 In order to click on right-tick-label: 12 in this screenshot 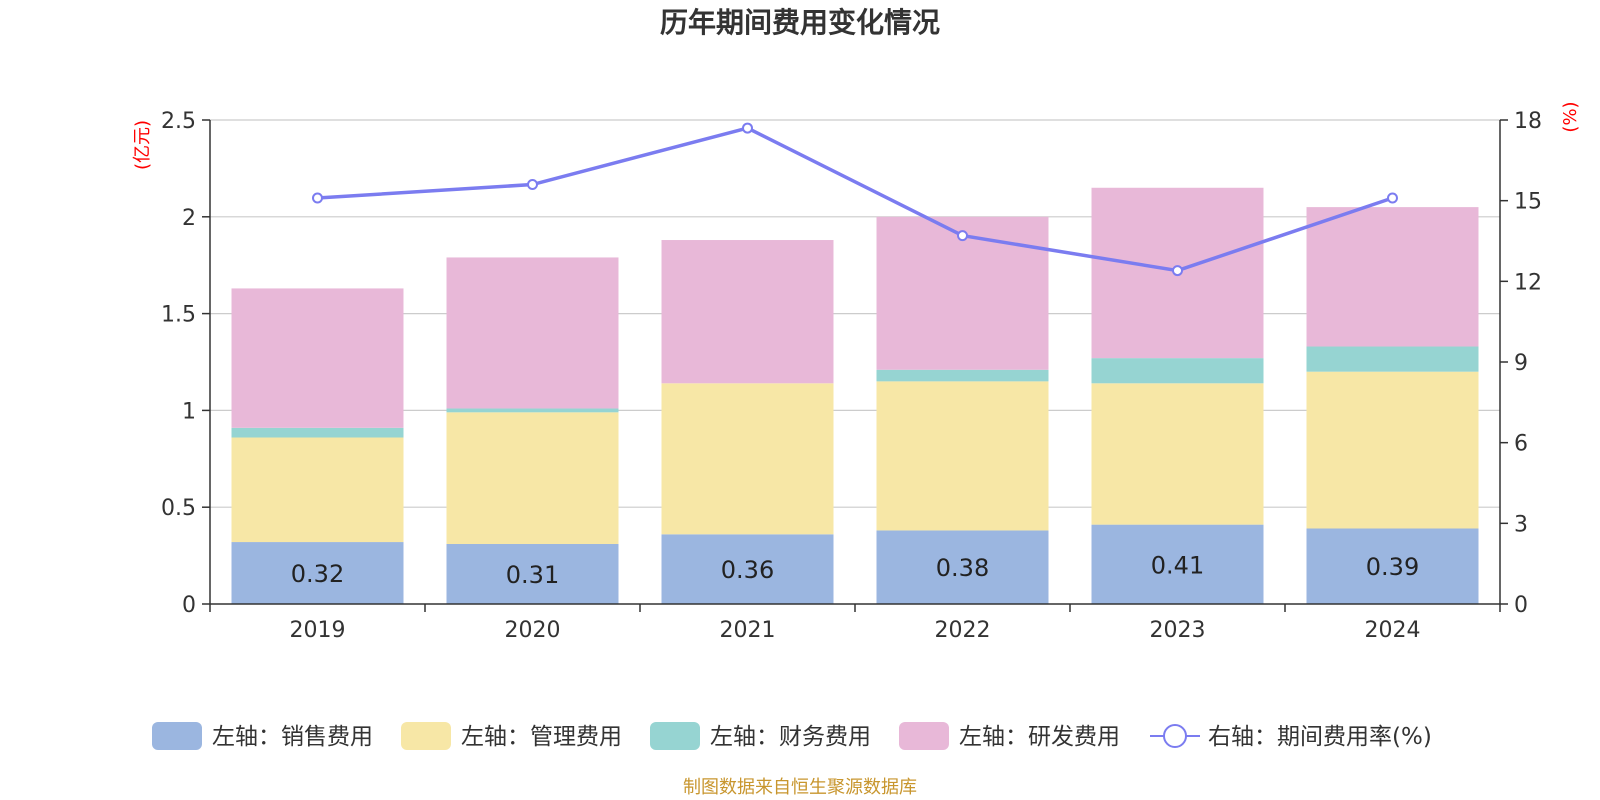, I will do `click(1528, 282)`.